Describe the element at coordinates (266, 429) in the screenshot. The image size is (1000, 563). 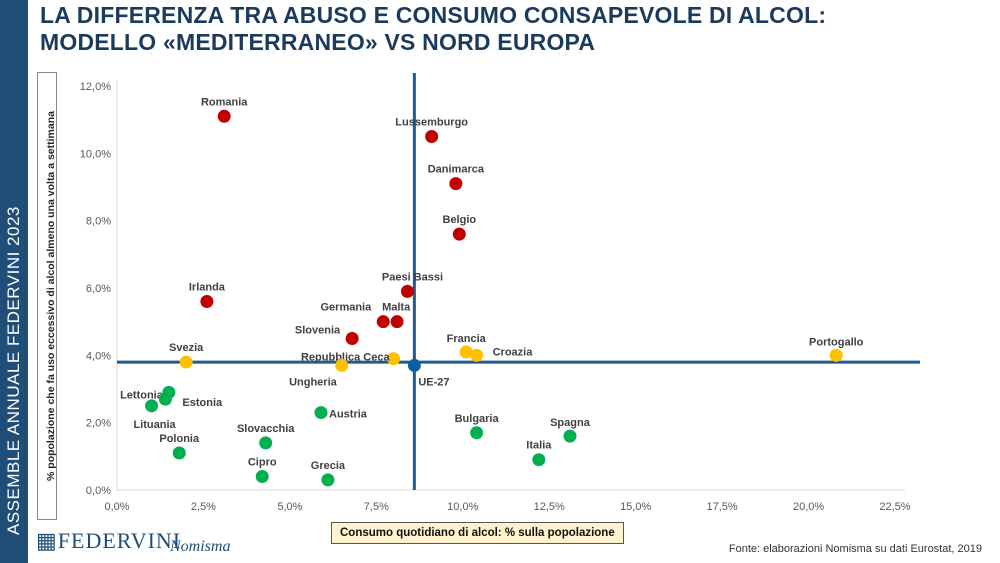
I see `data-label: Slovacchia` at that location.